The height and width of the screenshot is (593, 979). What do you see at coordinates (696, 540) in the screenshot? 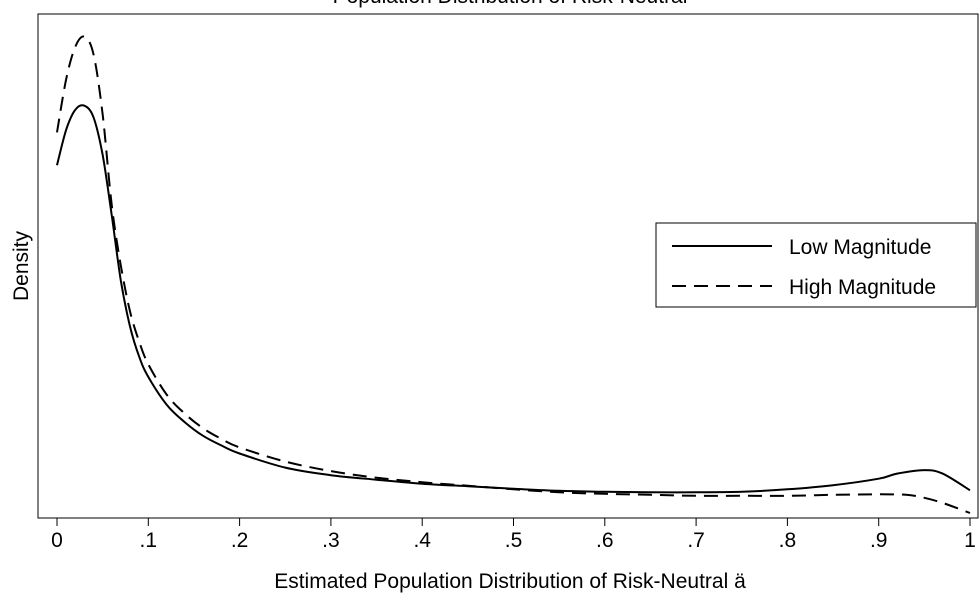
I see `x-tick-label: .7` at bounding box center [696, 540].